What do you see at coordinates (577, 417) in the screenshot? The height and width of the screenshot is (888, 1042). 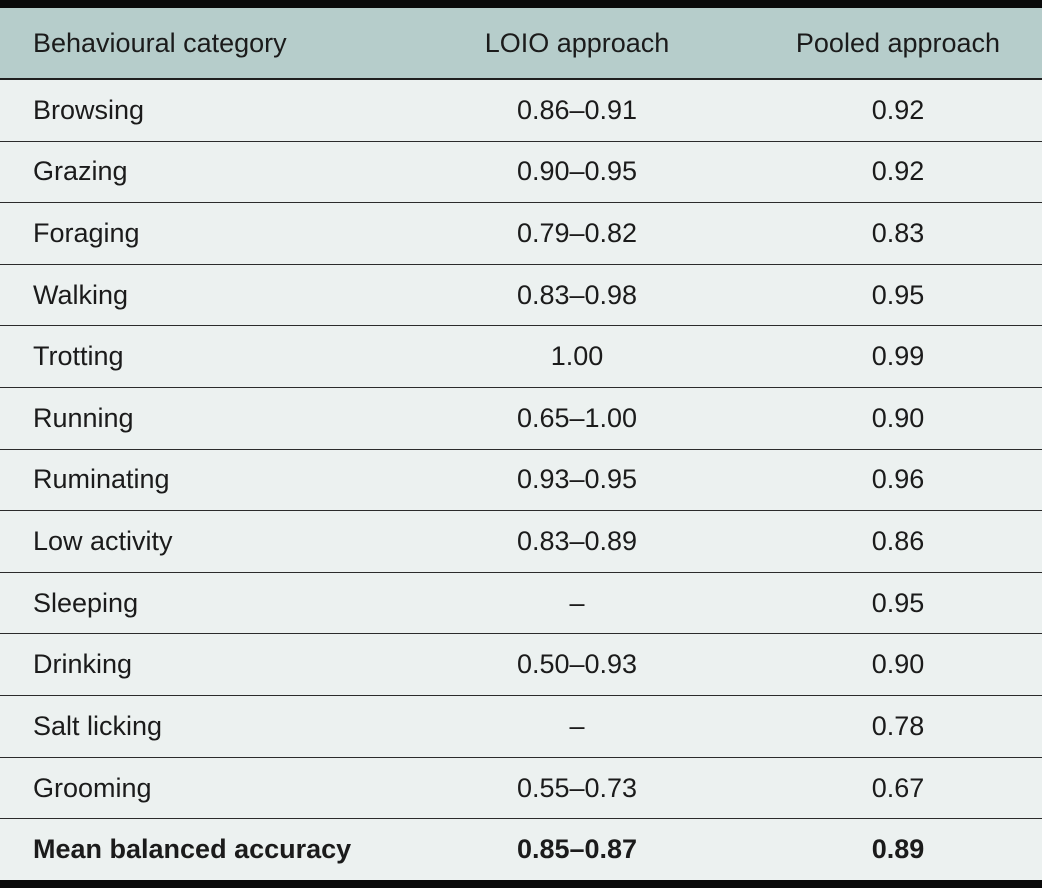 I see `cell-loio-value: 0.65–1.00` at bounding box center [577, 417].